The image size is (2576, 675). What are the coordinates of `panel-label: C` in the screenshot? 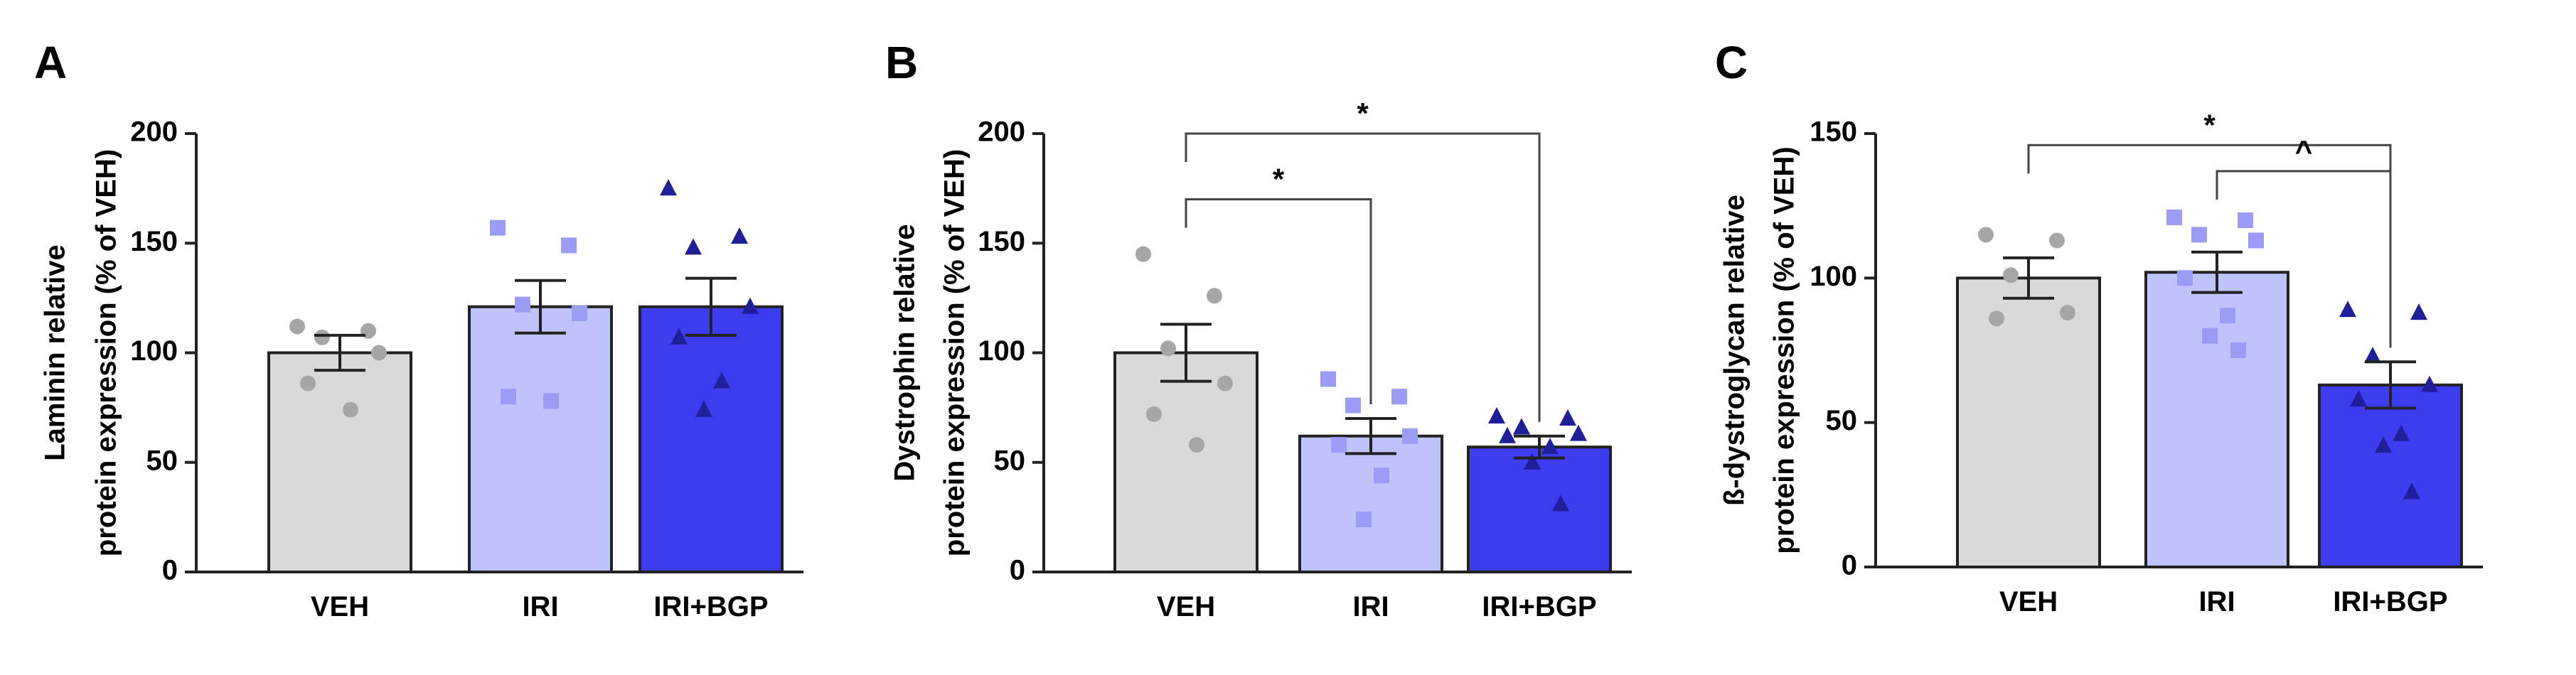 It's located at (1731, 62).